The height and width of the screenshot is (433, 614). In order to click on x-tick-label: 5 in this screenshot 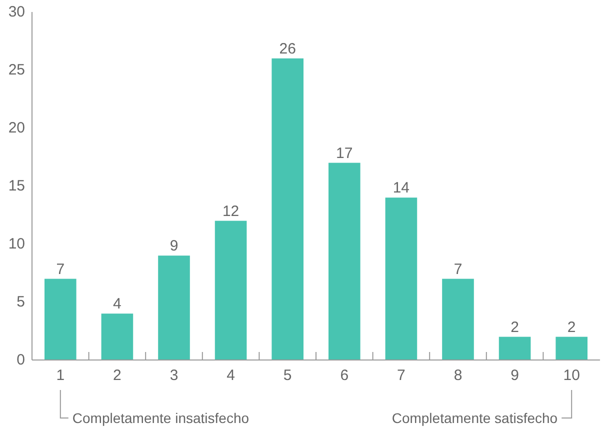, I will do `click(287, 375)`.